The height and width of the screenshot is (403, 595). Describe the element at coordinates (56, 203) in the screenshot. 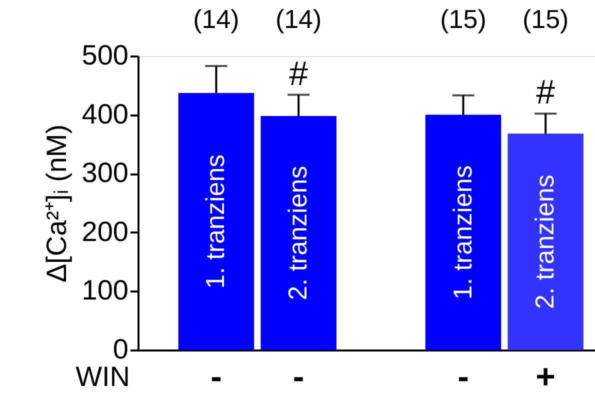

I see `y-axis-title: Δ[Ca²⁺]ᵢ (nM)` at that location.